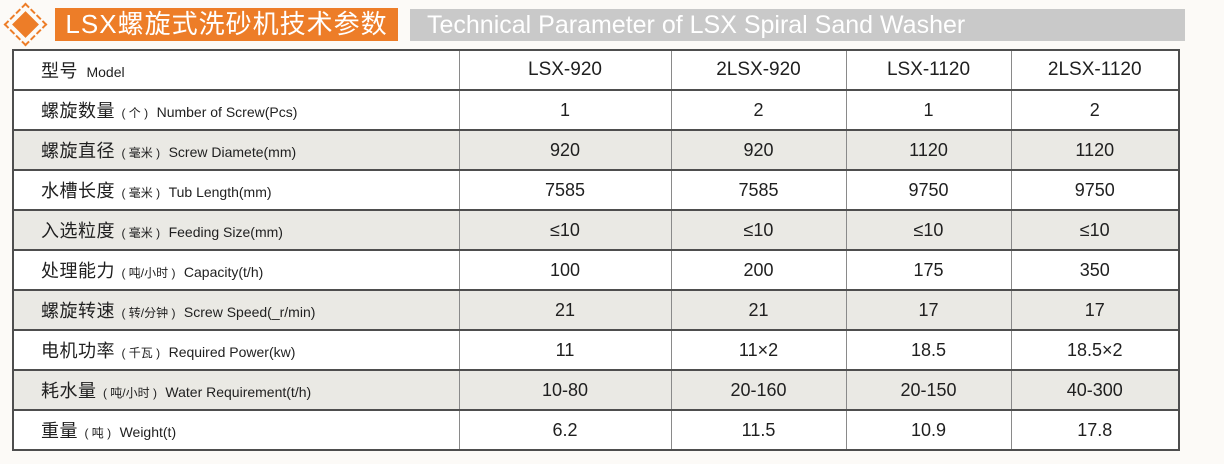 The width and height of the screenshot is (1224, 464). I want to click on param-label-en: Screw Diamete(mm), so click(232, 152).